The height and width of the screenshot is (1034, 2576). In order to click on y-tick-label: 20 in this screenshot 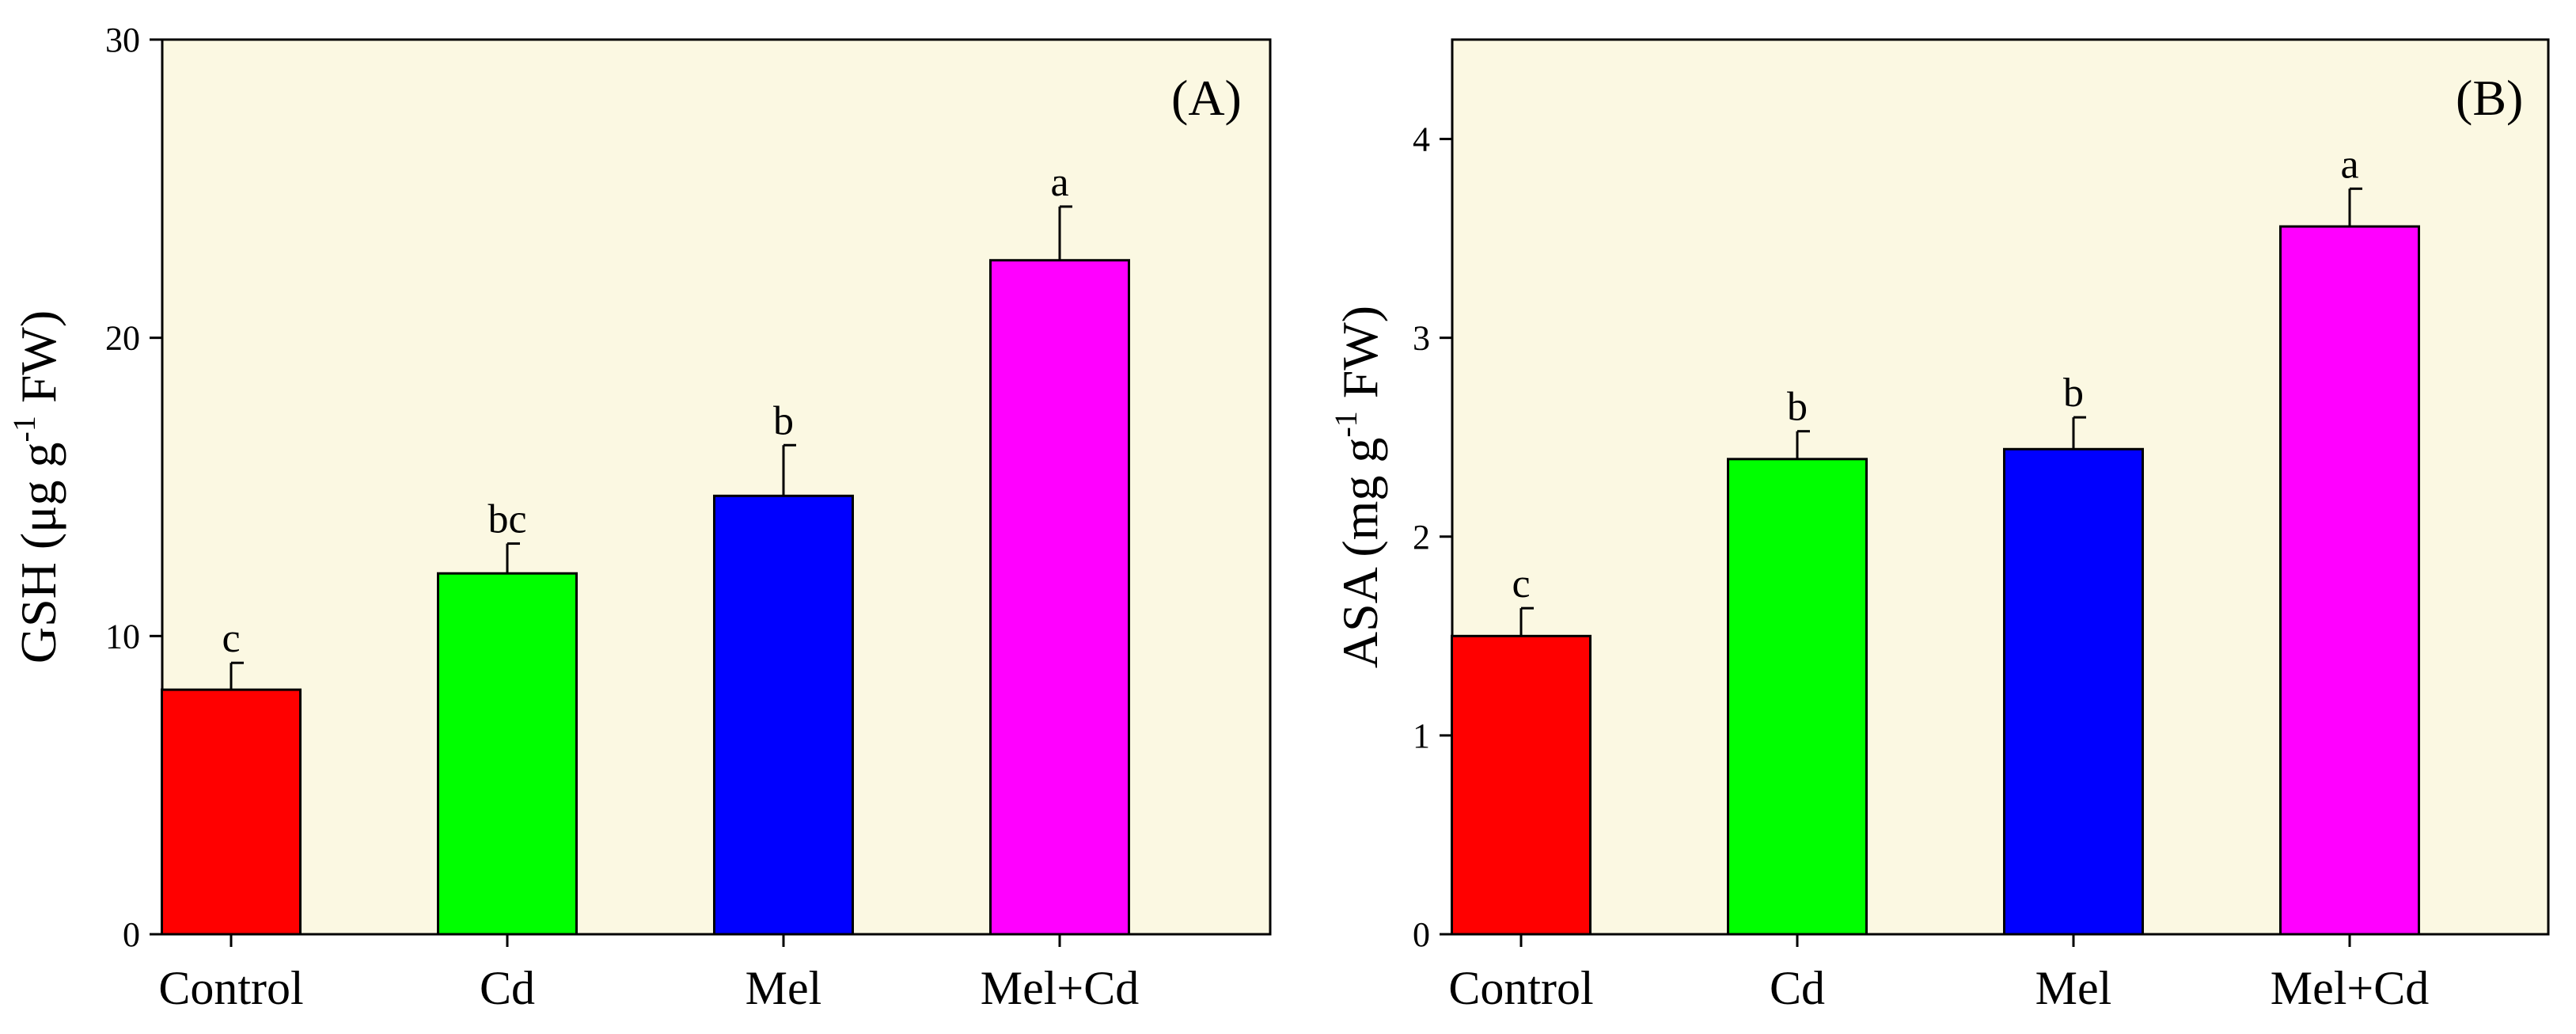, I will do `click(122, 338)`.